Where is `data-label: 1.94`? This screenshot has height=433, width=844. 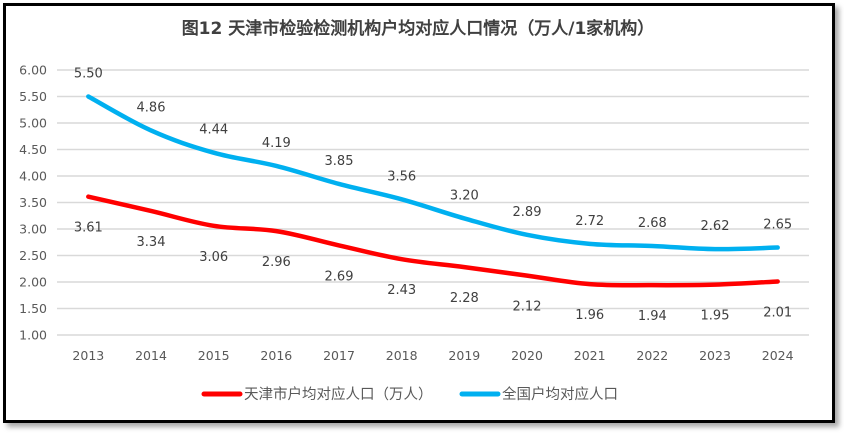
data-label: 1.94 is located at coordinates (652, 316).